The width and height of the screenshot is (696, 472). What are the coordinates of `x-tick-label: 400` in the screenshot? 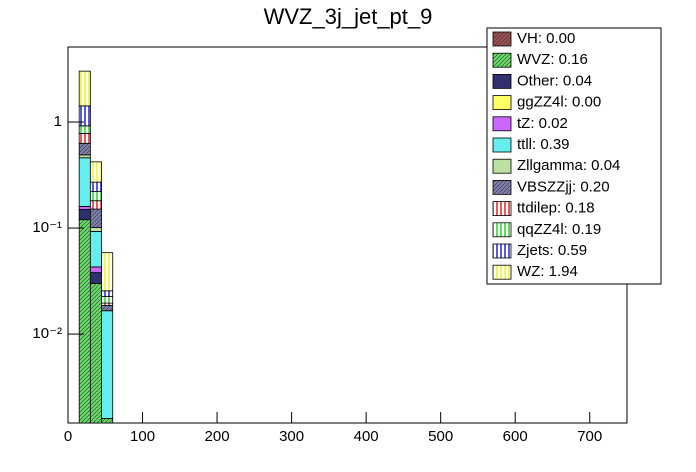 It's located at (366, 436).